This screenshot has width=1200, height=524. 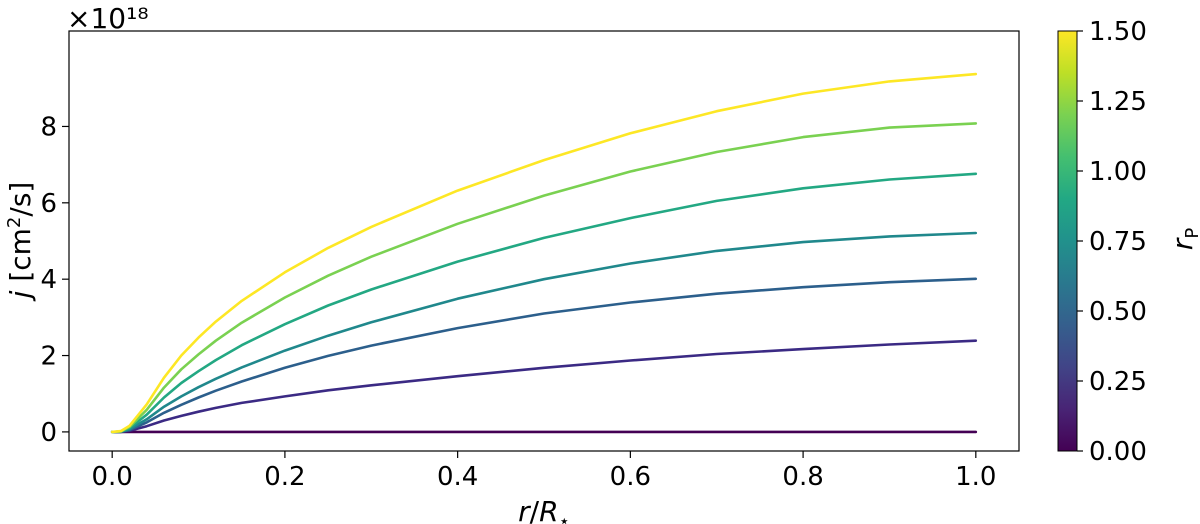 What do you see at coordinates (1067, 241) in the screenshot?
I see `colorbar` at bounding box center [1067, 241].